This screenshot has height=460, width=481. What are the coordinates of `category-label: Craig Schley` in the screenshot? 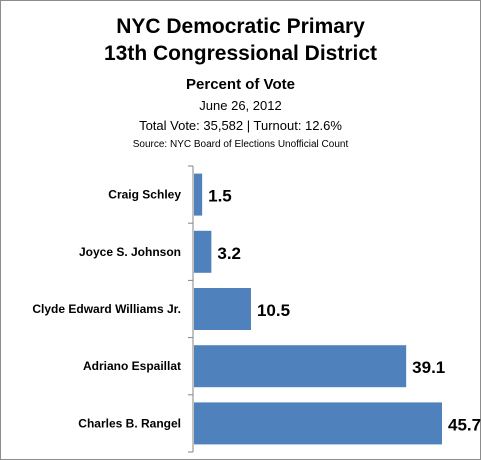 It's located at (144, 195).